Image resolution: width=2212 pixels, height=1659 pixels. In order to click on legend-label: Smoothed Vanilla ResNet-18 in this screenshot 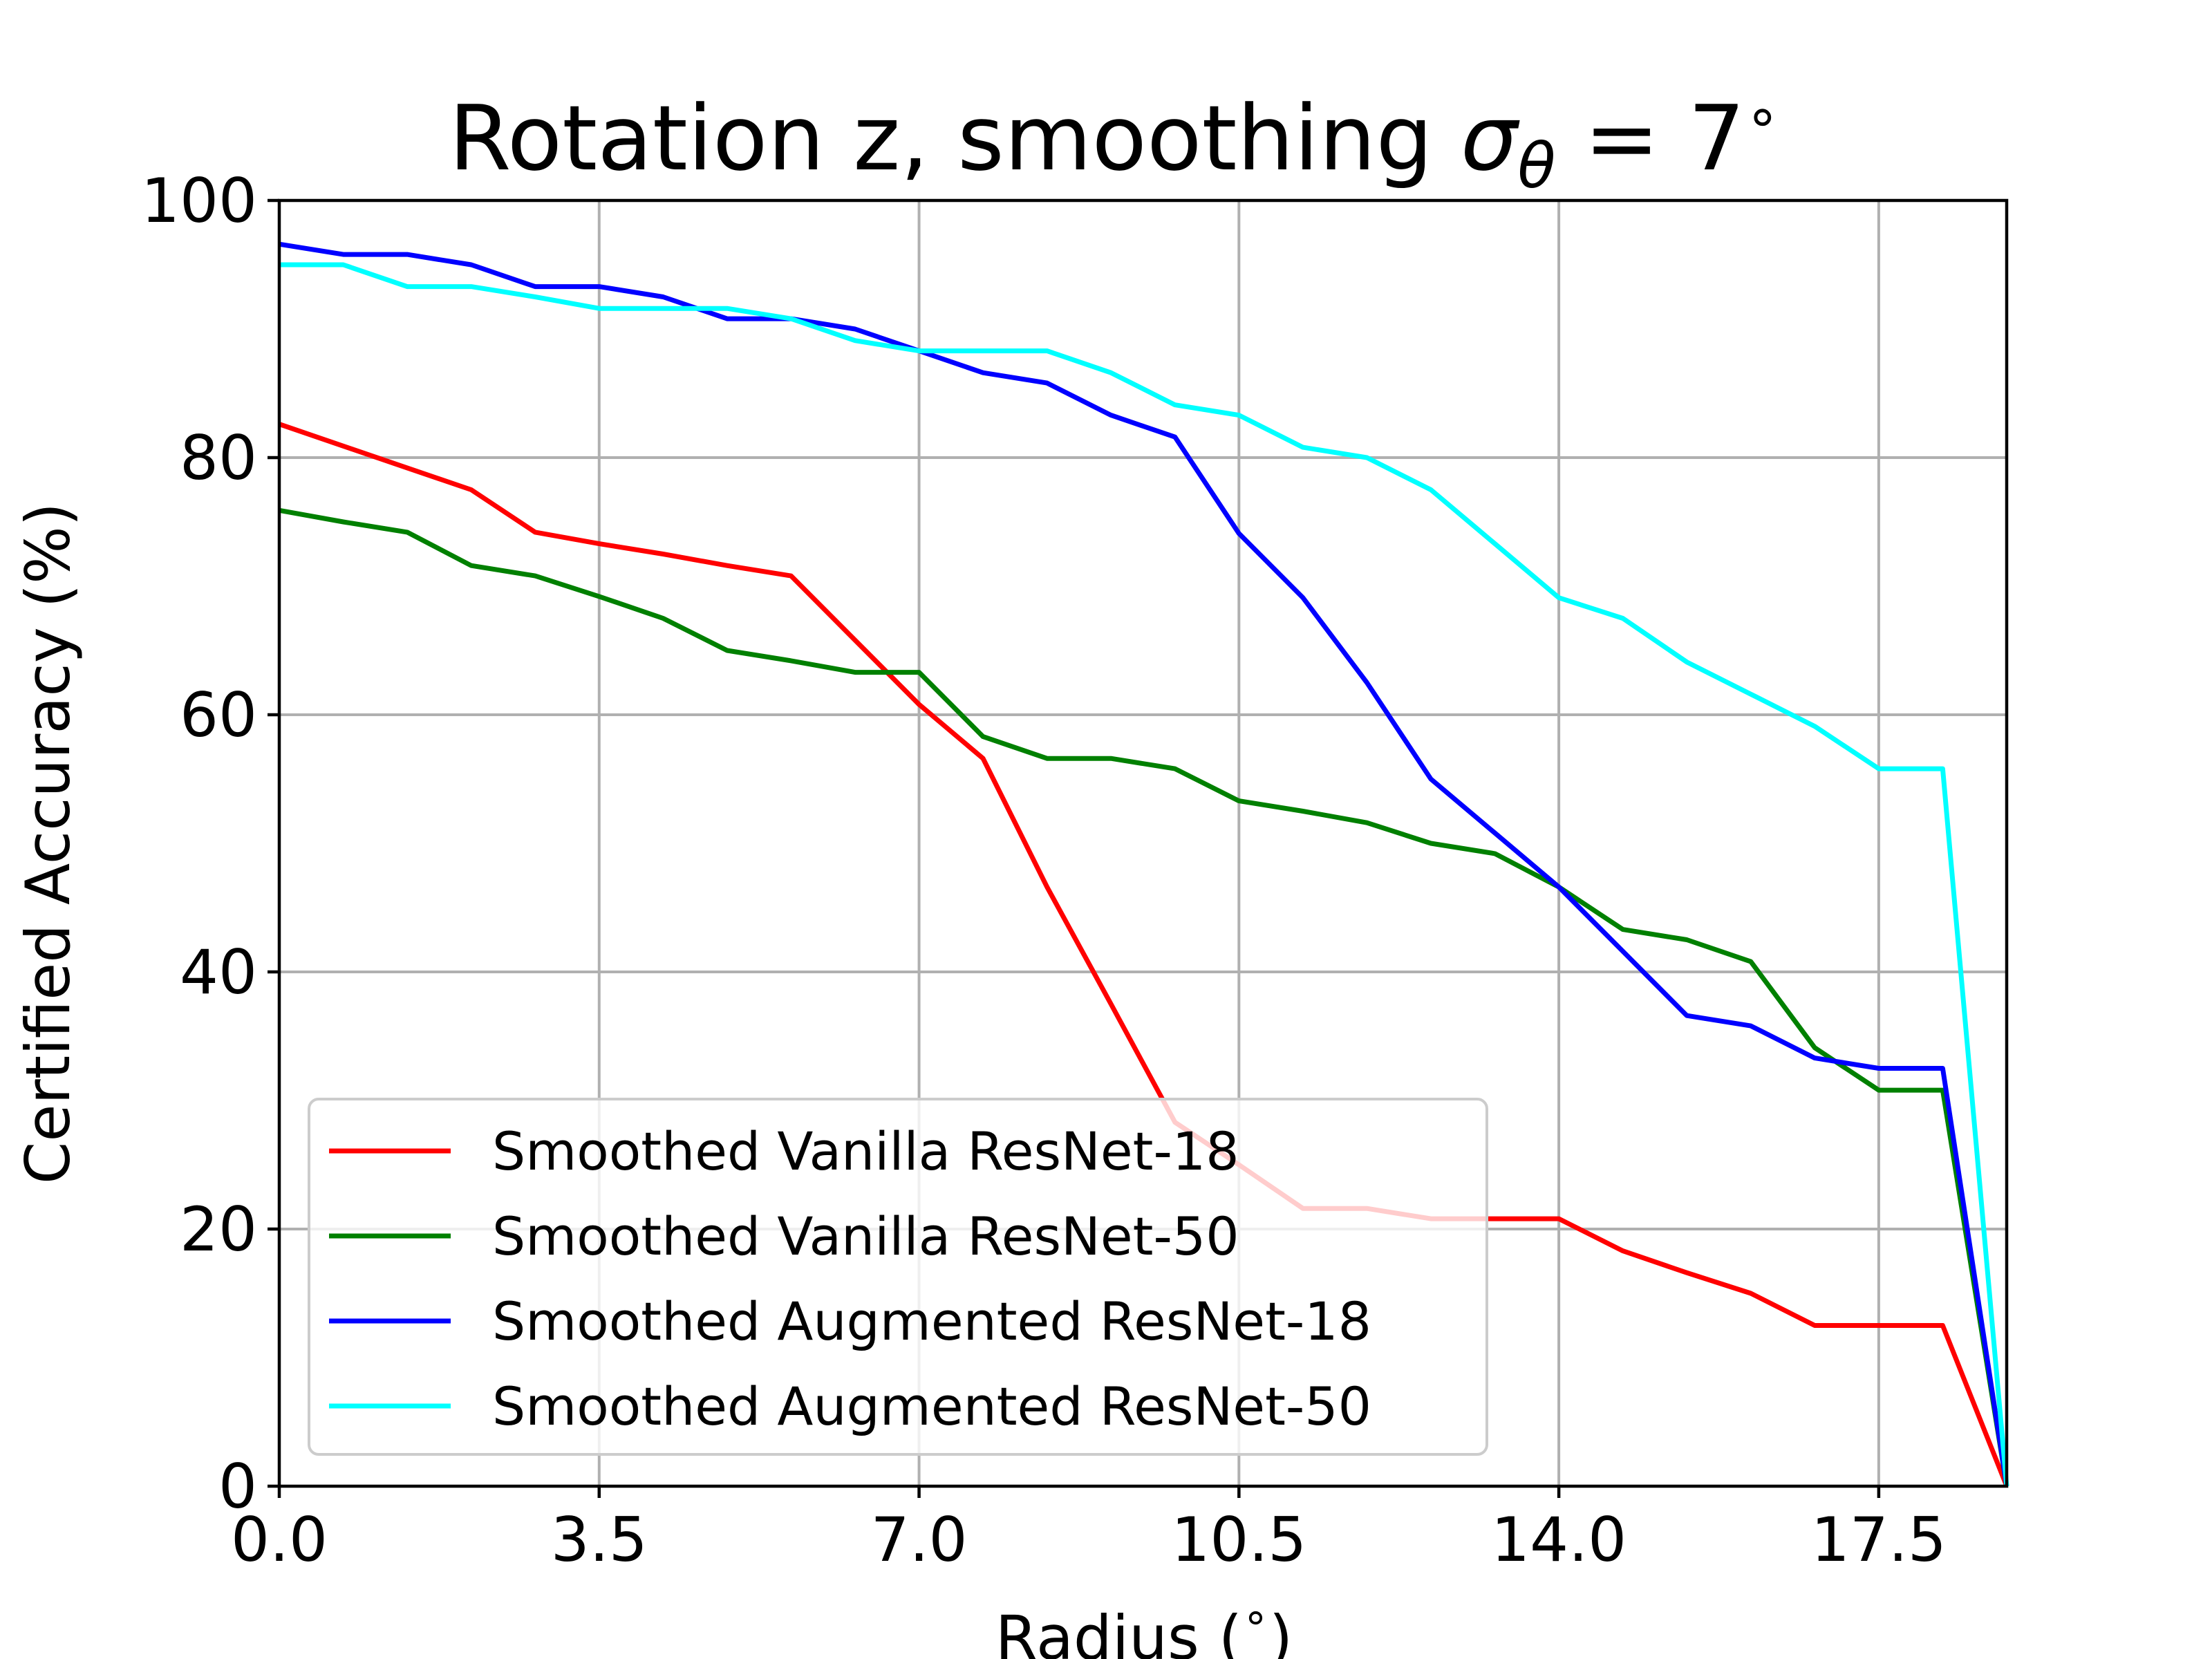, I will do `click(866, 1152)`.